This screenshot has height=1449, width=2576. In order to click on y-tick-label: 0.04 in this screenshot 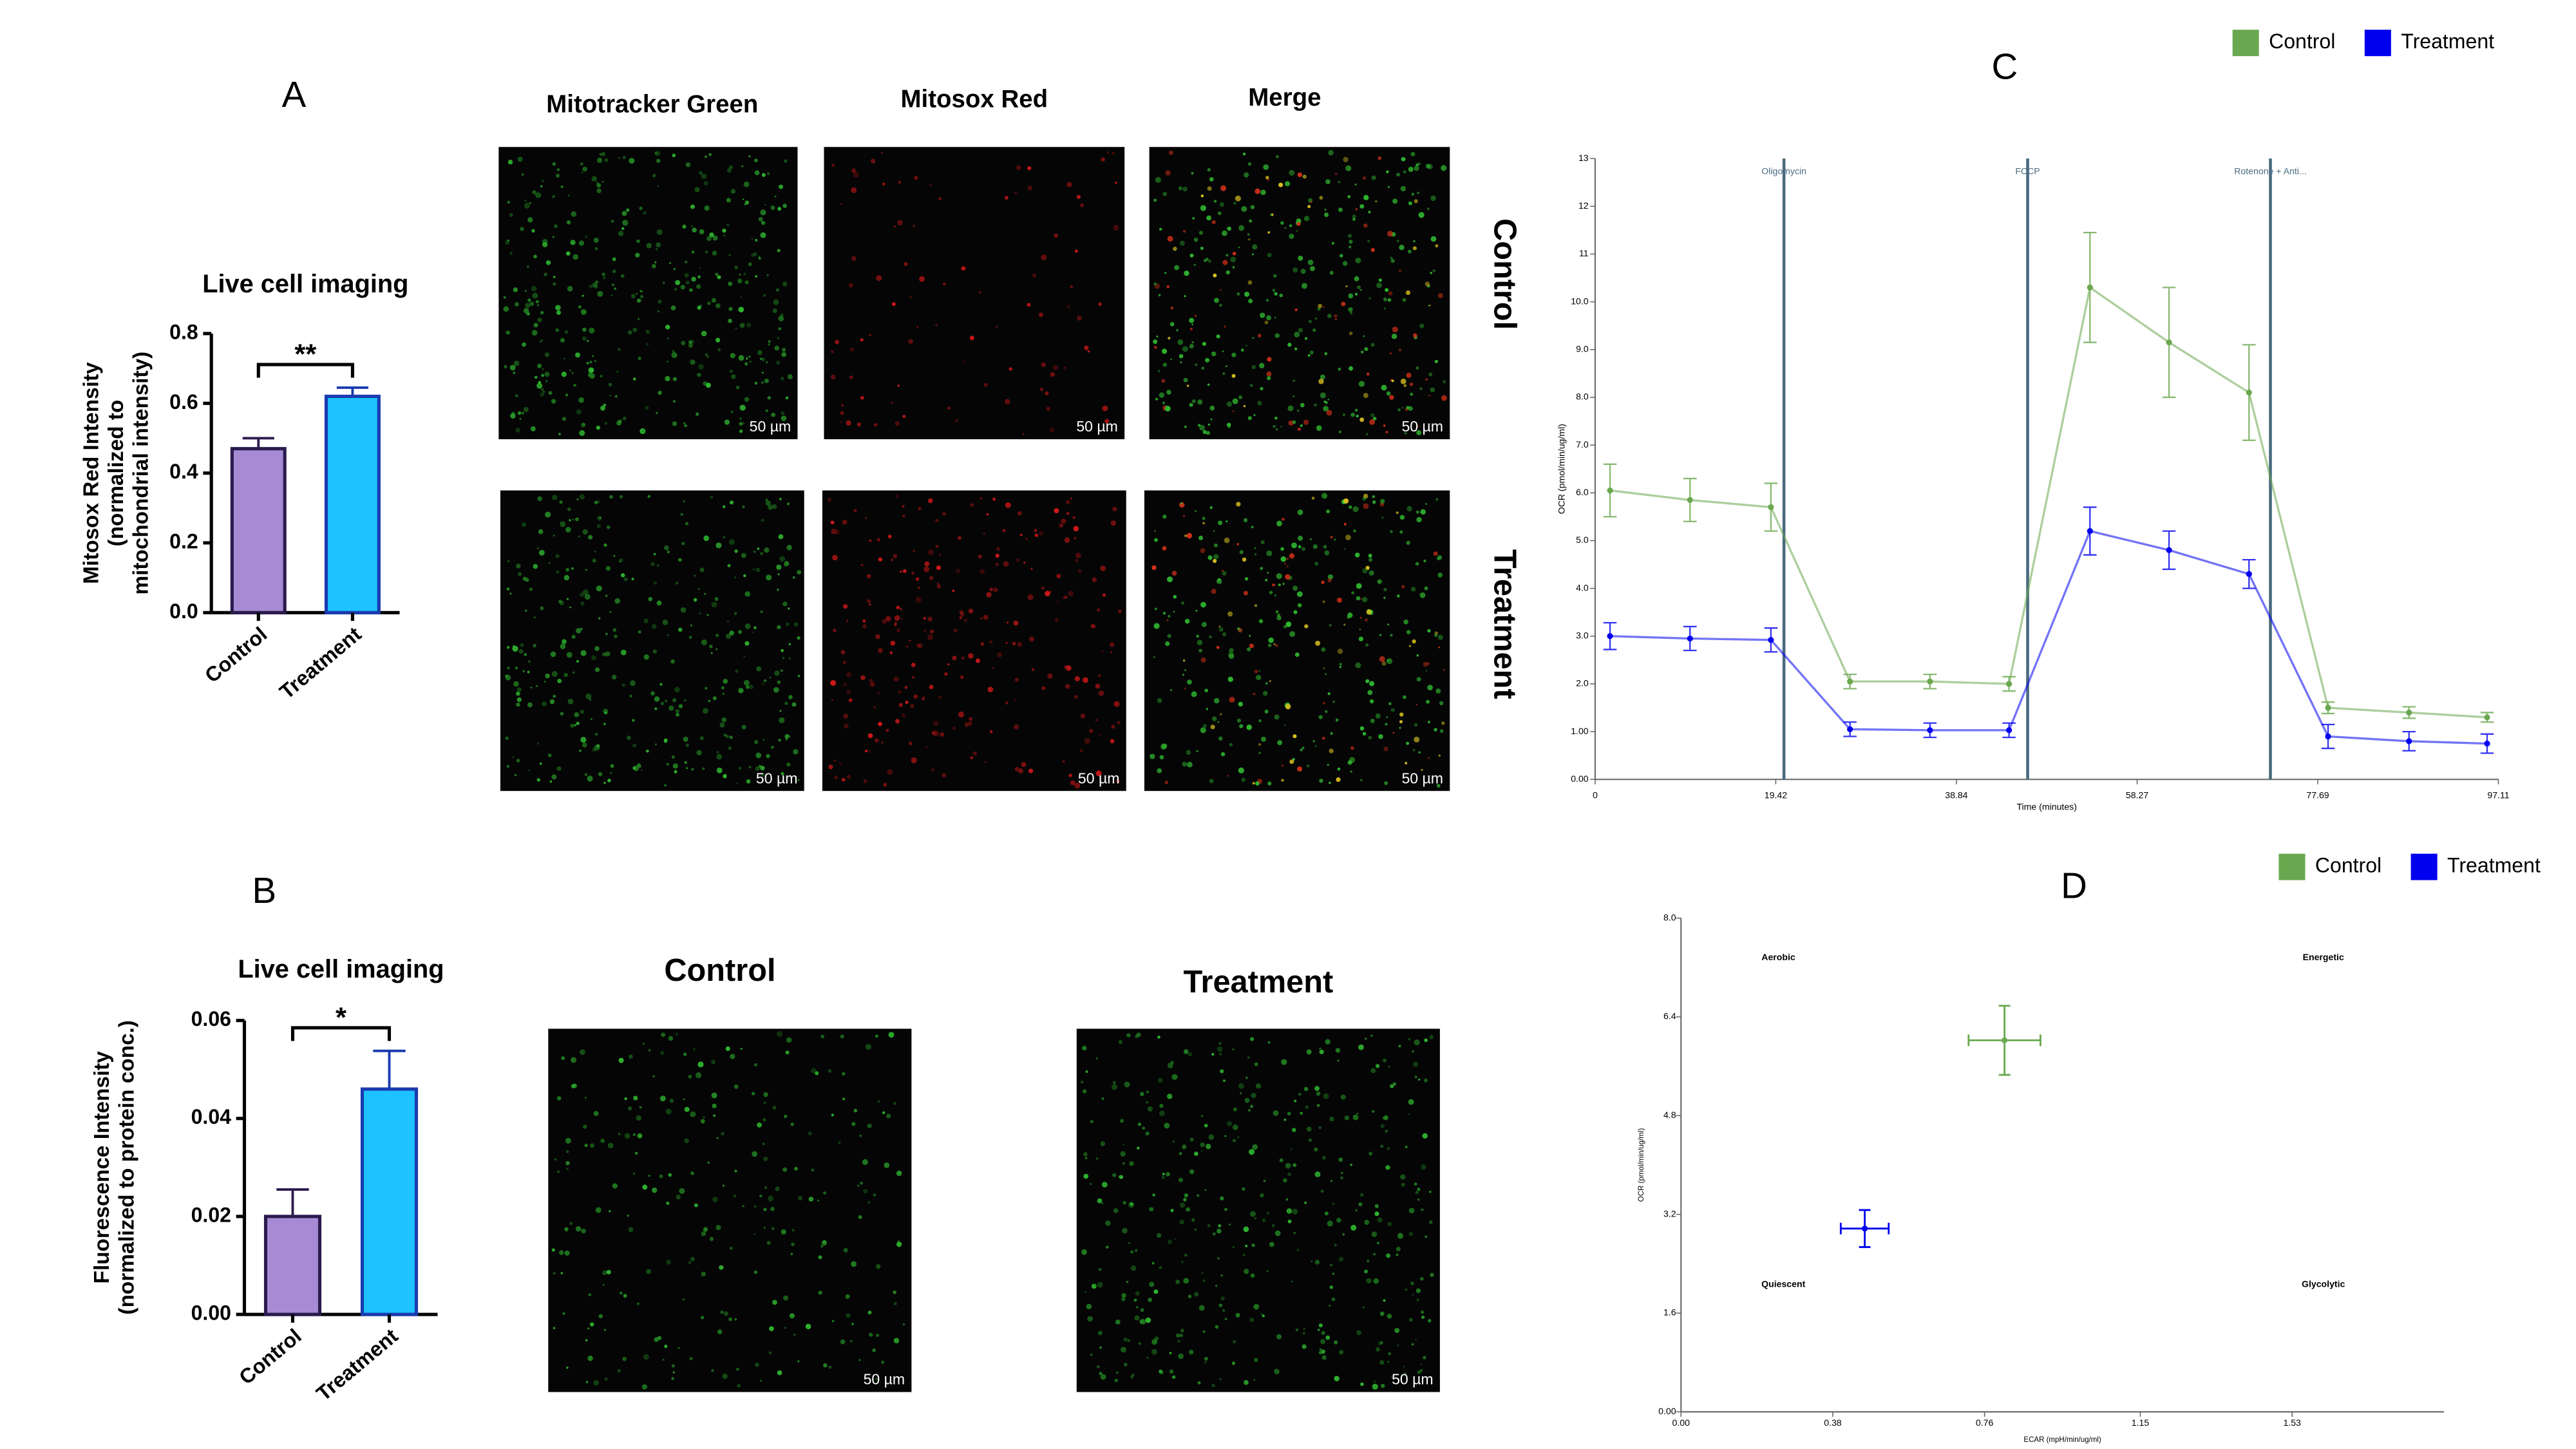, I will do `click(211, 1116)`.